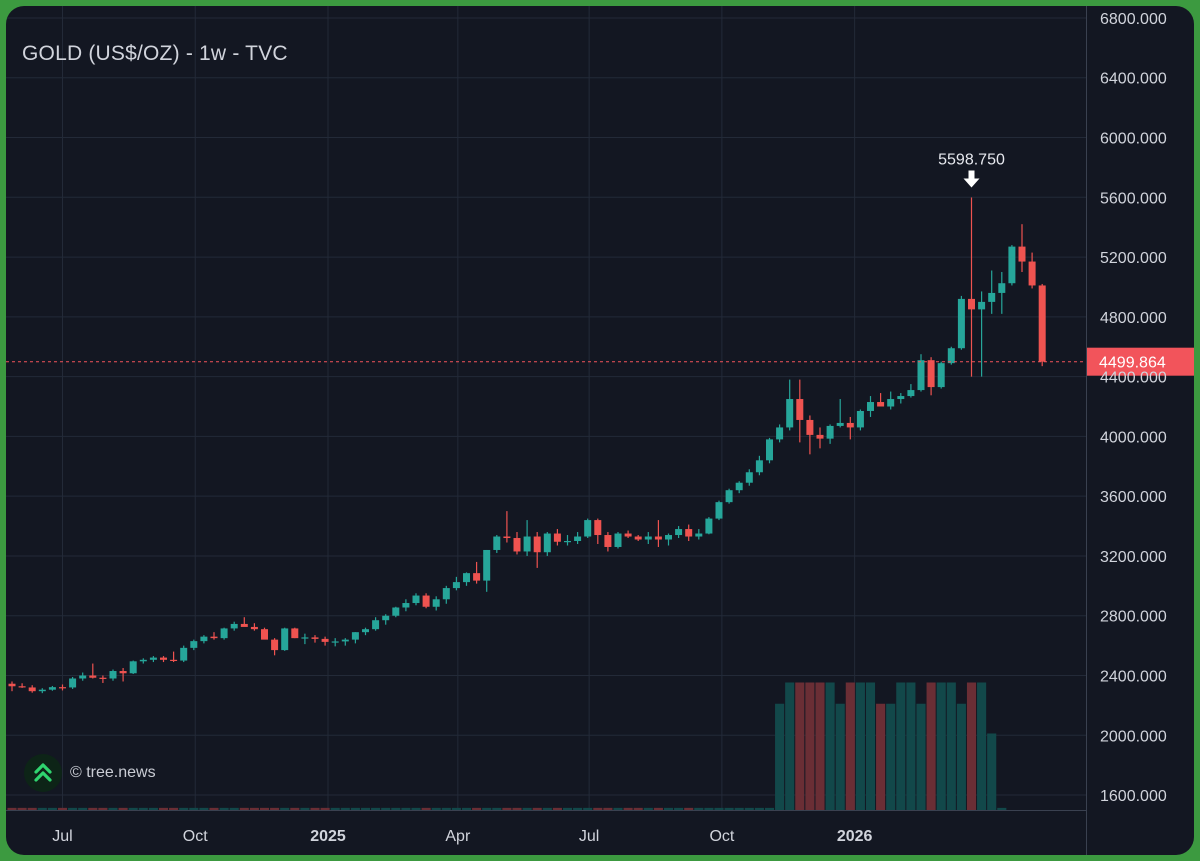 The width and height of the screenshot is (1200, 861). Describe the element at coordinates (971, 179) in the screenshot. I see `down-arrow-icon` at that location.